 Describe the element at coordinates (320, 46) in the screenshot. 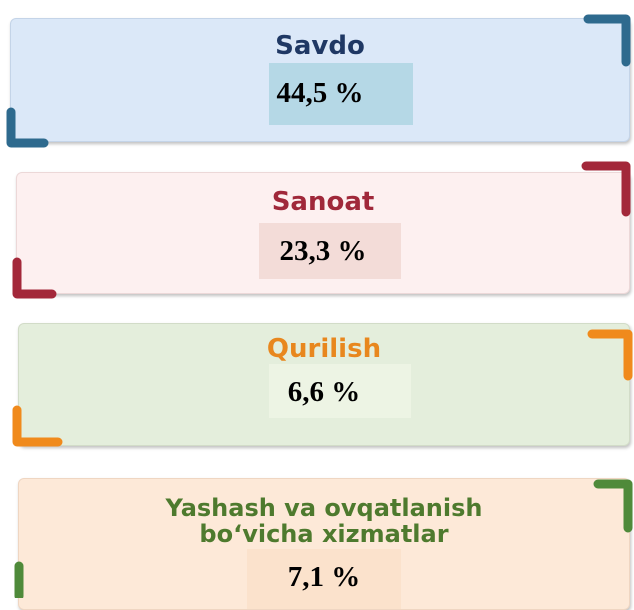

I see `card-title: Savdo` at that location.